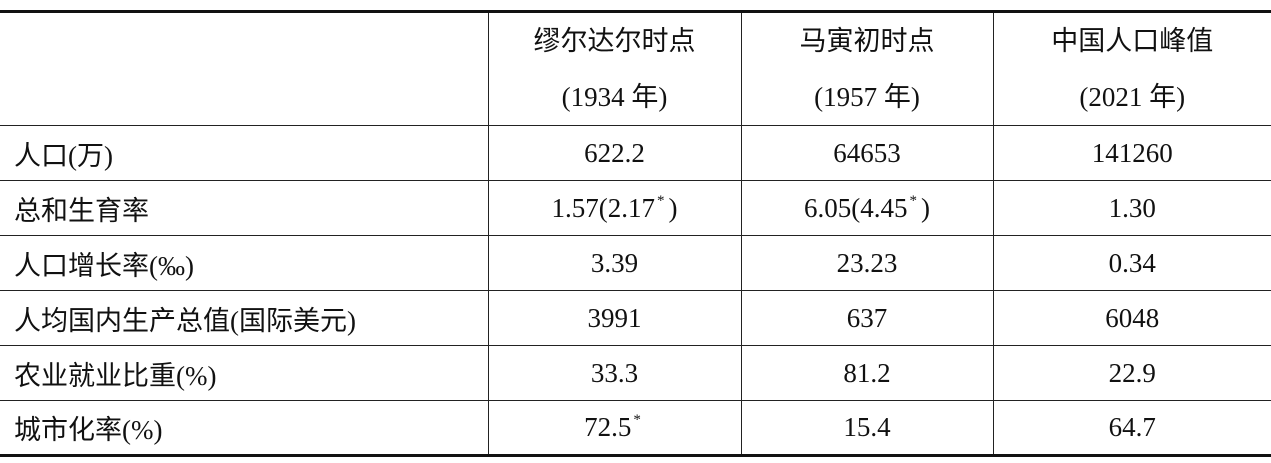  I want to click on cell-value: 64653, so click(867, 153).